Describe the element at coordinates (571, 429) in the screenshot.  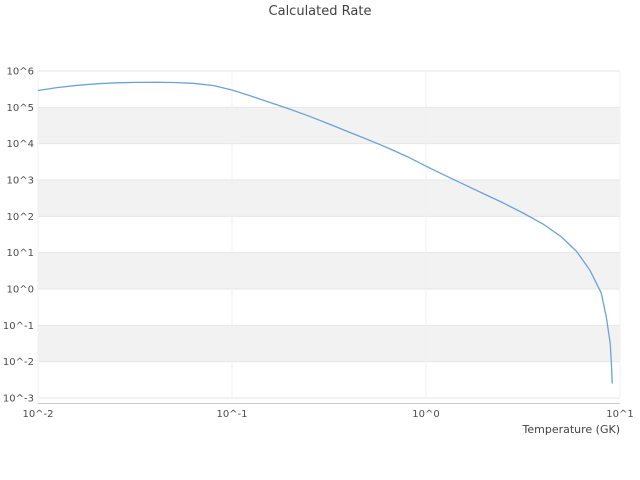
I see `x-axis-label: Temperature (GK)` at that location.